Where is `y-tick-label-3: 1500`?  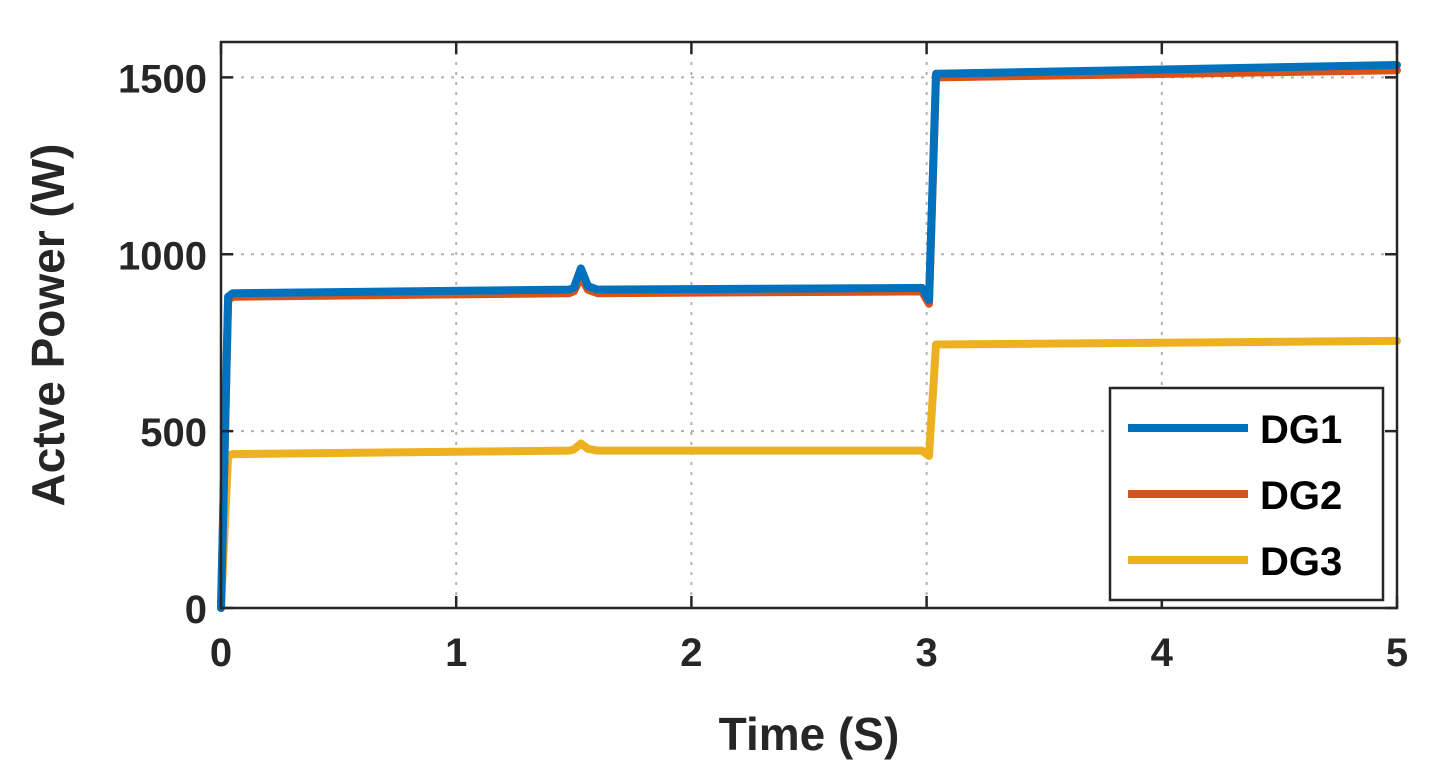 y-tick-label-3: 1500 is located at coordinates (162, 79).